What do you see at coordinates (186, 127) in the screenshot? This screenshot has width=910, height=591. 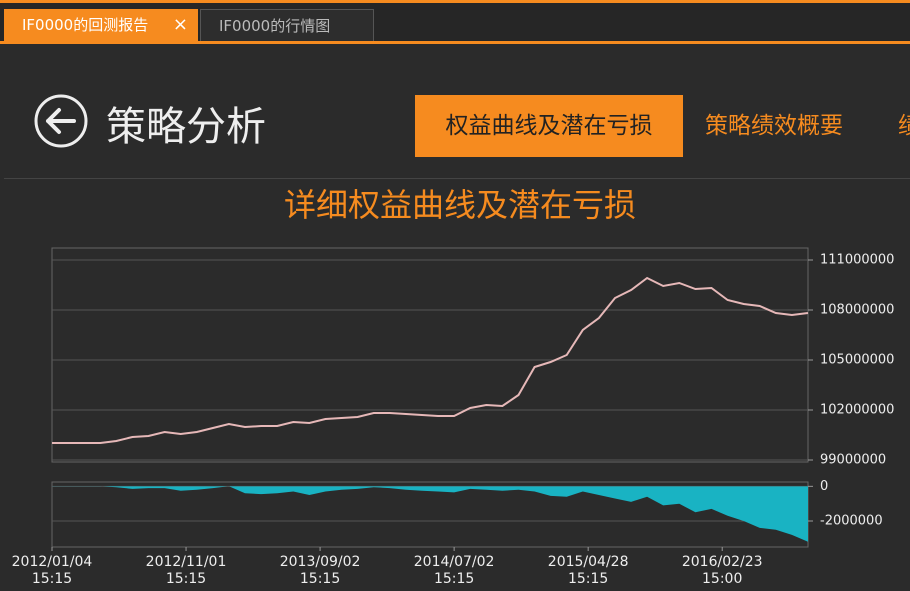 I see `page-title: 策略分析` at bounding box center [186, 127].